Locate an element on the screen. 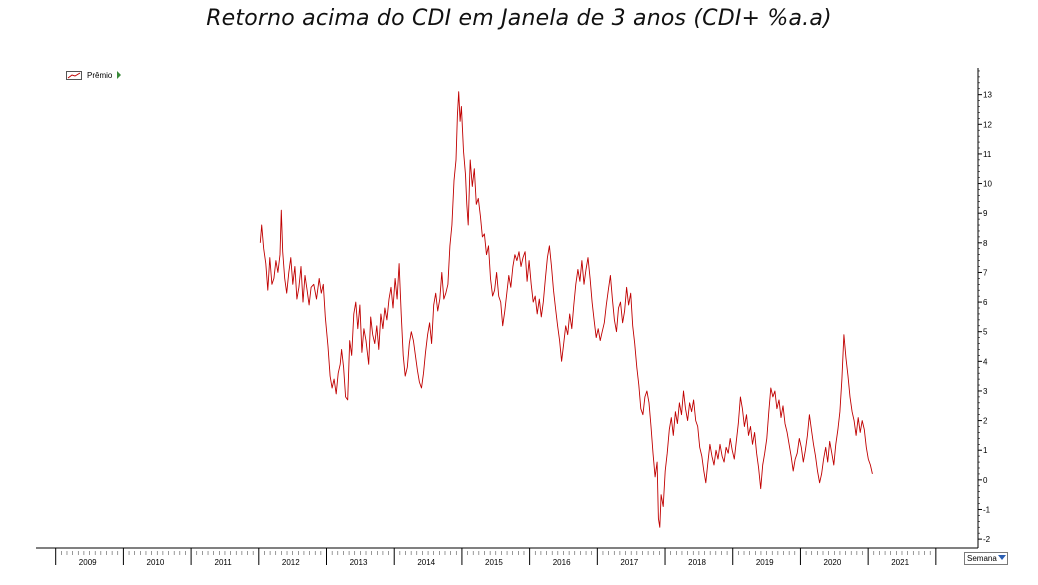  period-select: Semana is located at coordinates (986, 558).